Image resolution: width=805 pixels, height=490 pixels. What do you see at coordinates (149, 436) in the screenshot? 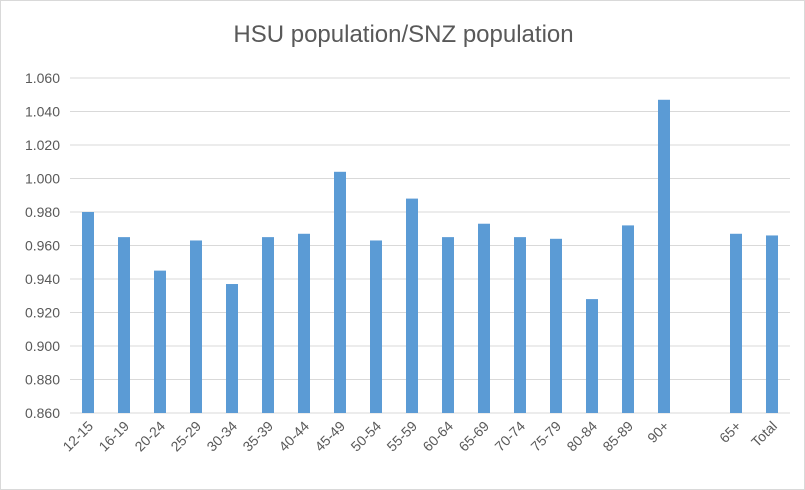
I see `x-tick-label: 20-24` at bounding box center [149, 436].